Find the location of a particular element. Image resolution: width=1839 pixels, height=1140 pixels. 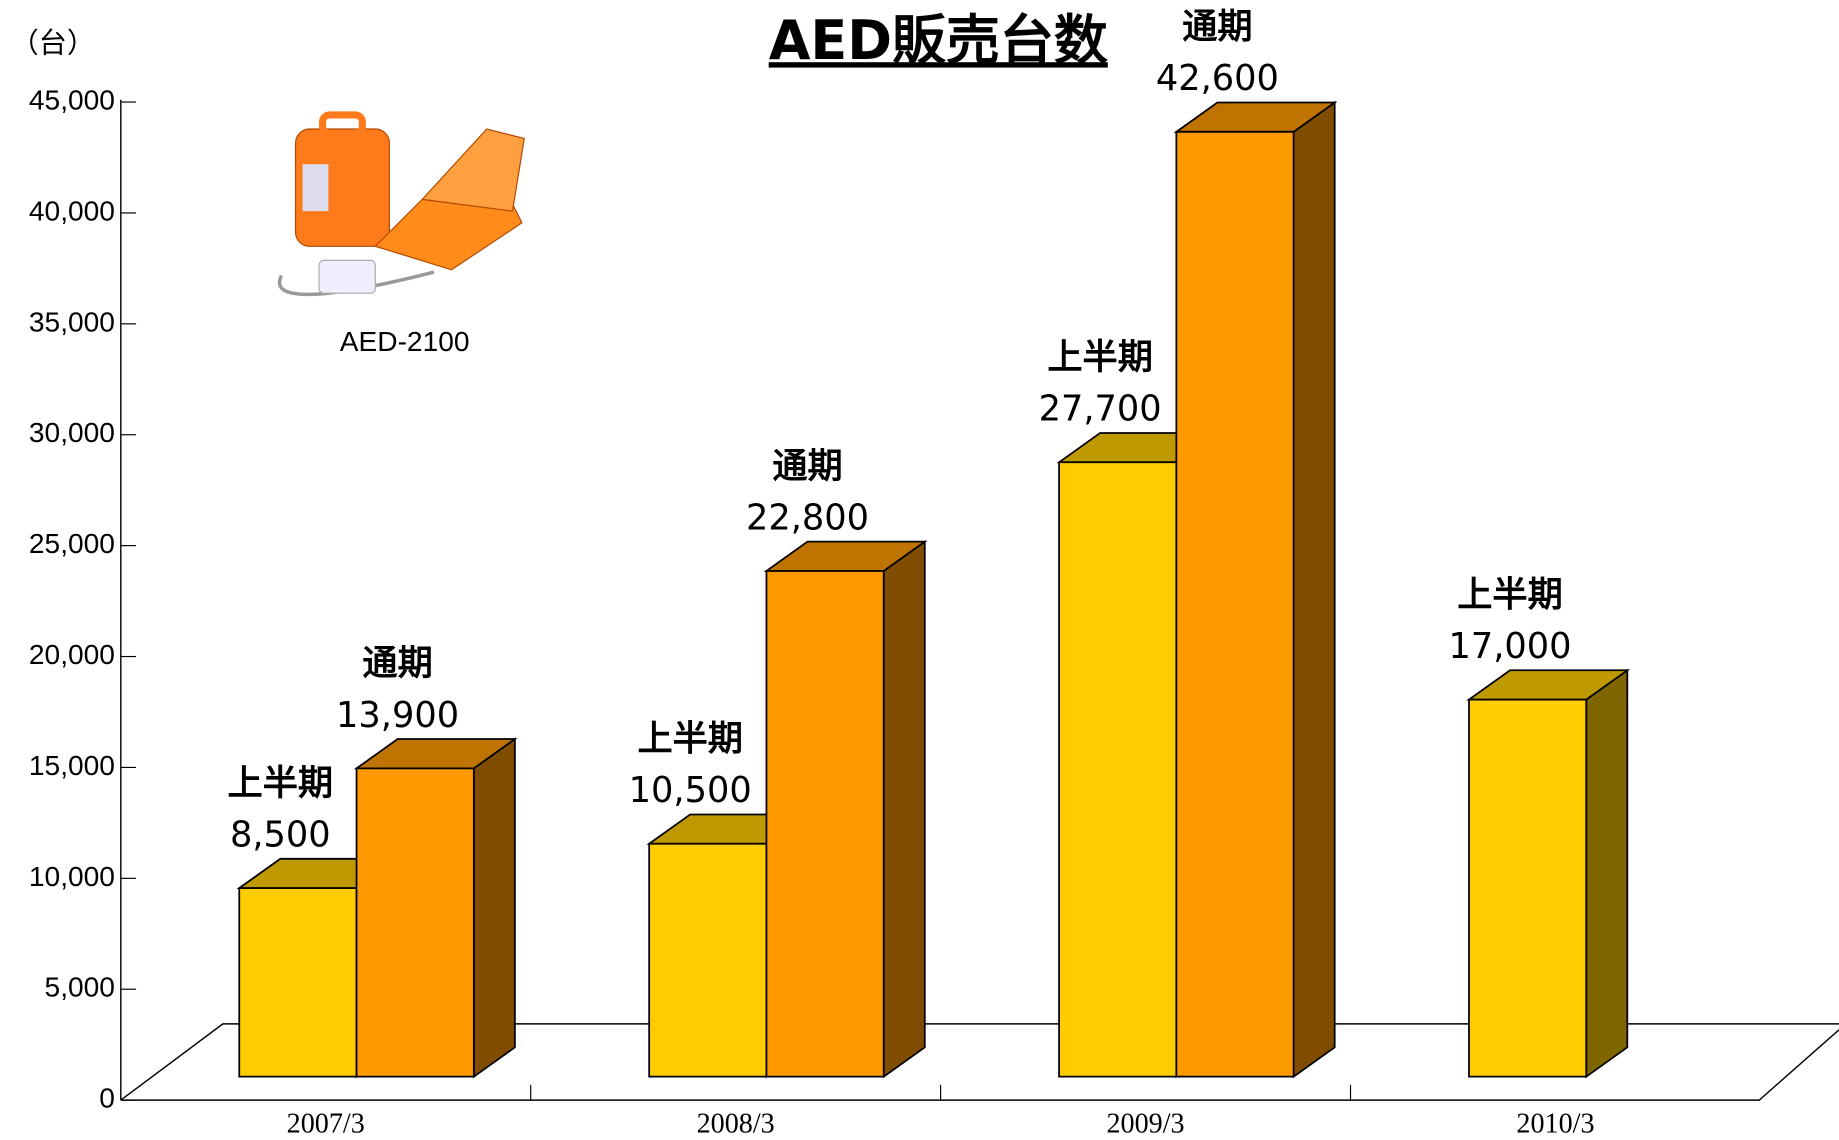

y-tick-label: 45,000 is located at coordinates (72, 99).